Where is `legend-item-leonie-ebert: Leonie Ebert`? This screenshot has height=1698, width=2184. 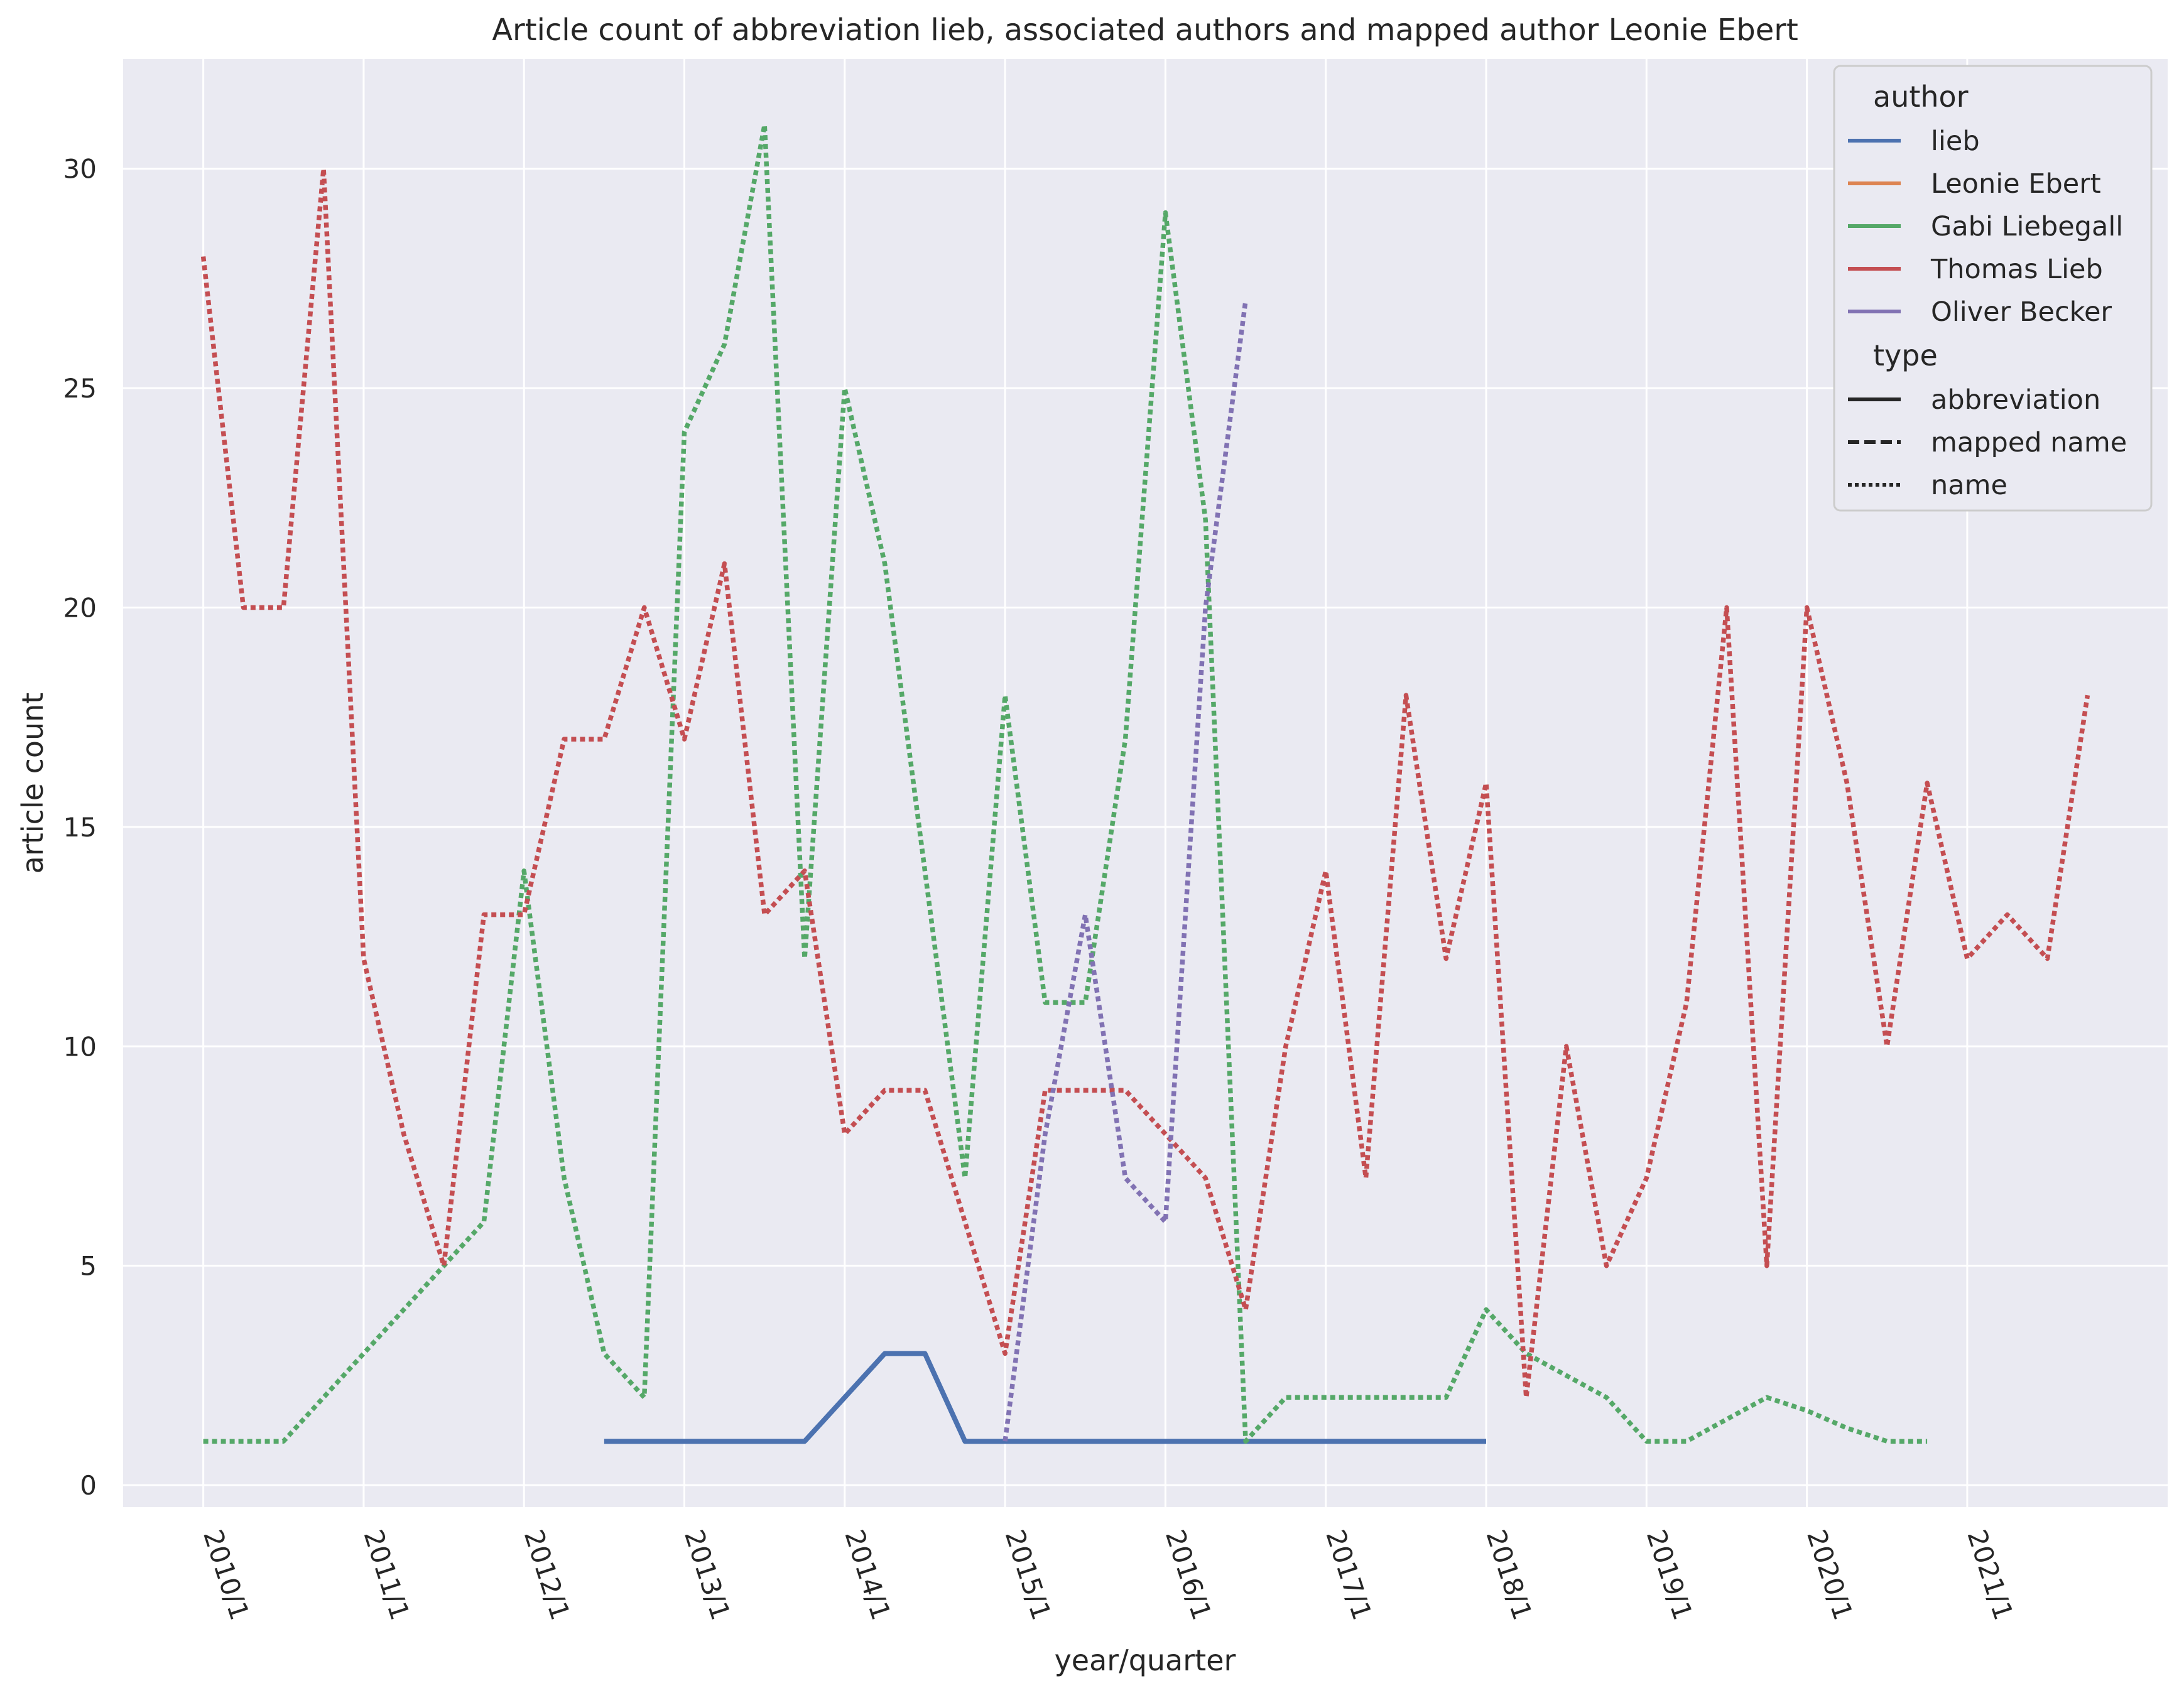
legend-item-leonie-ebert: Leonie Ebert is located at coordinates (2016, 184).